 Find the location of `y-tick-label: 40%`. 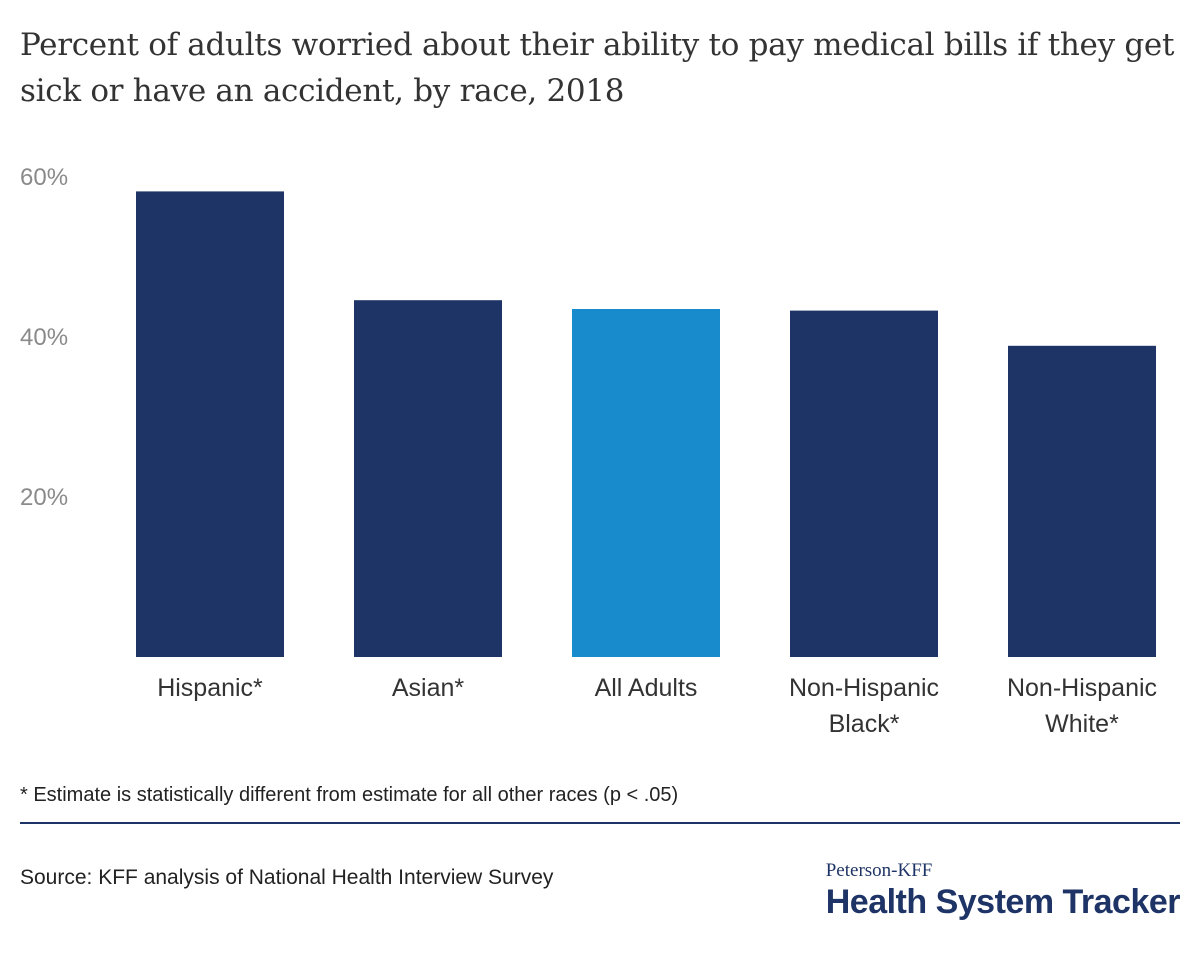

y-tick-label: 40% is located at coordinates (44, 337).